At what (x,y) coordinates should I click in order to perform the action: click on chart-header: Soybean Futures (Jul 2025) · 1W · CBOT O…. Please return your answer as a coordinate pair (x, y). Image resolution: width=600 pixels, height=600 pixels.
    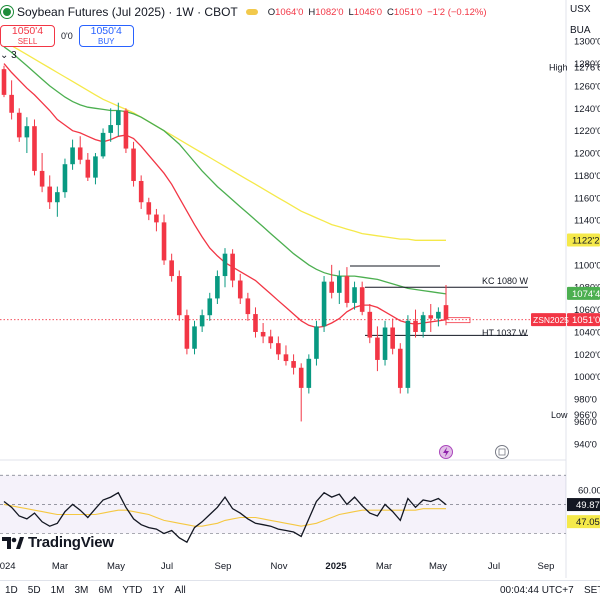
    Looking at the image, I should click on (283, 12).